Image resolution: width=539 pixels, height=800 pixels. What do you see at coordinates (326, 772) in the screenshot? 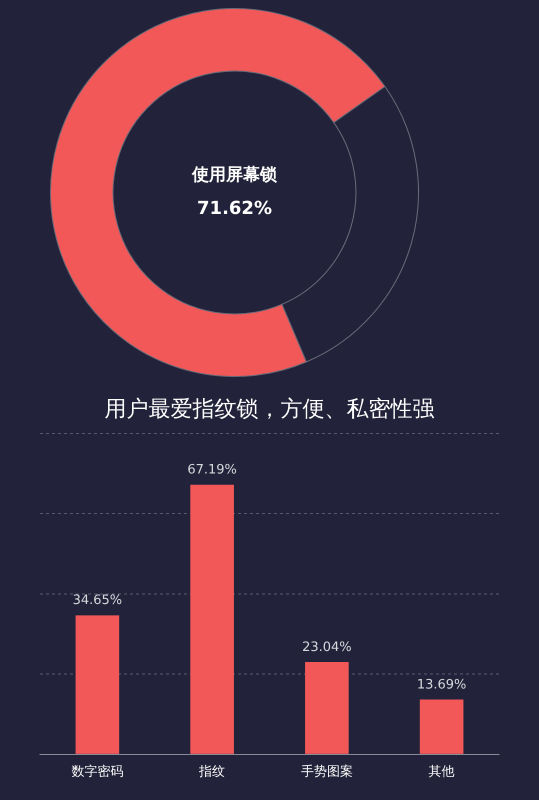
I see `x-tick-label: 手势图案` at bounding box center [326, 772].